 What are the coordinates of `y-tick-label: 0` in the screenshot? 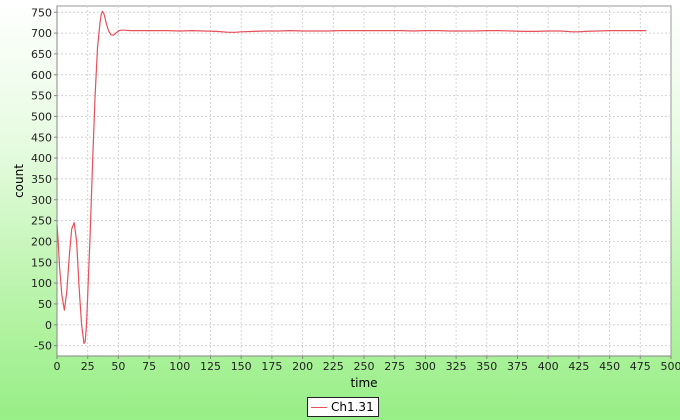 It's located at (48, 325).